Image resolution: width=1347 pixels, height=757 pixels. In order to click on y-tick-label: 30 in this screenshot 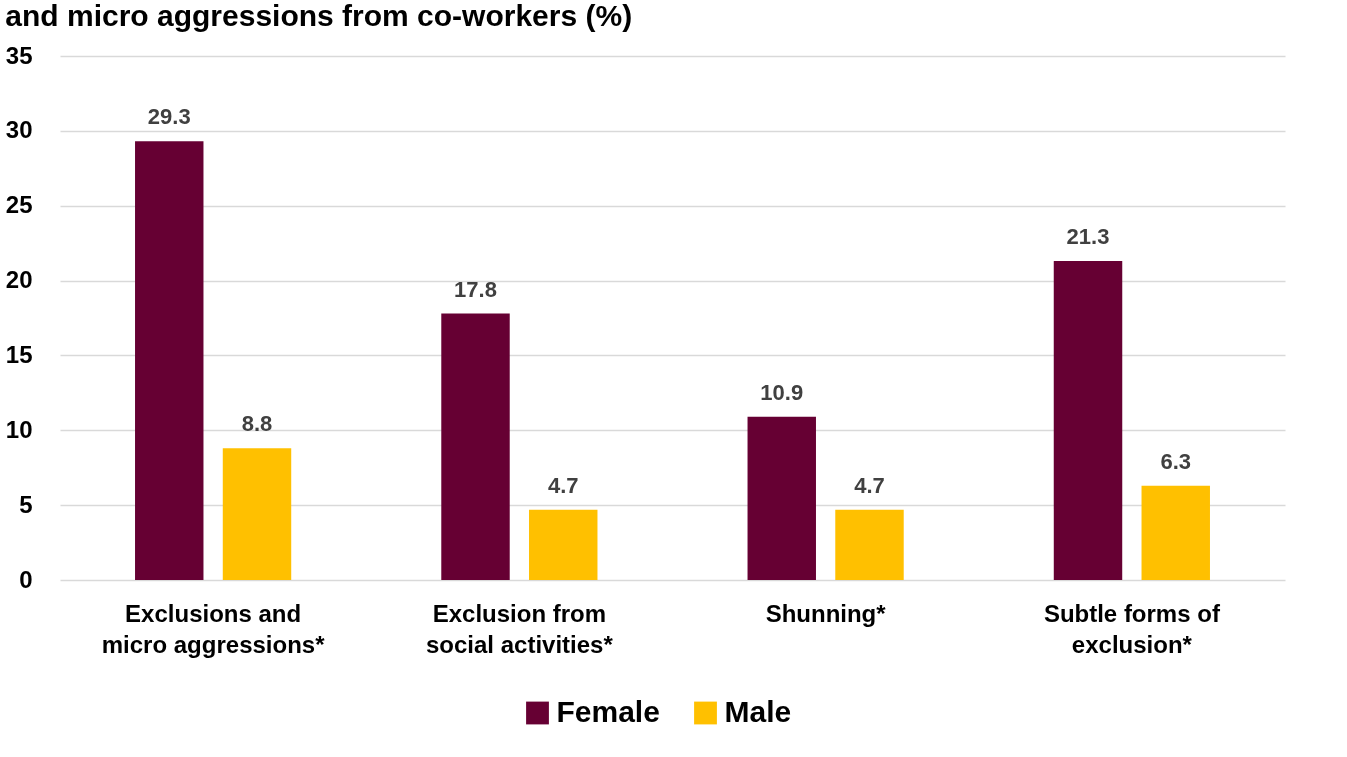, I will do `click(19, 130)`.